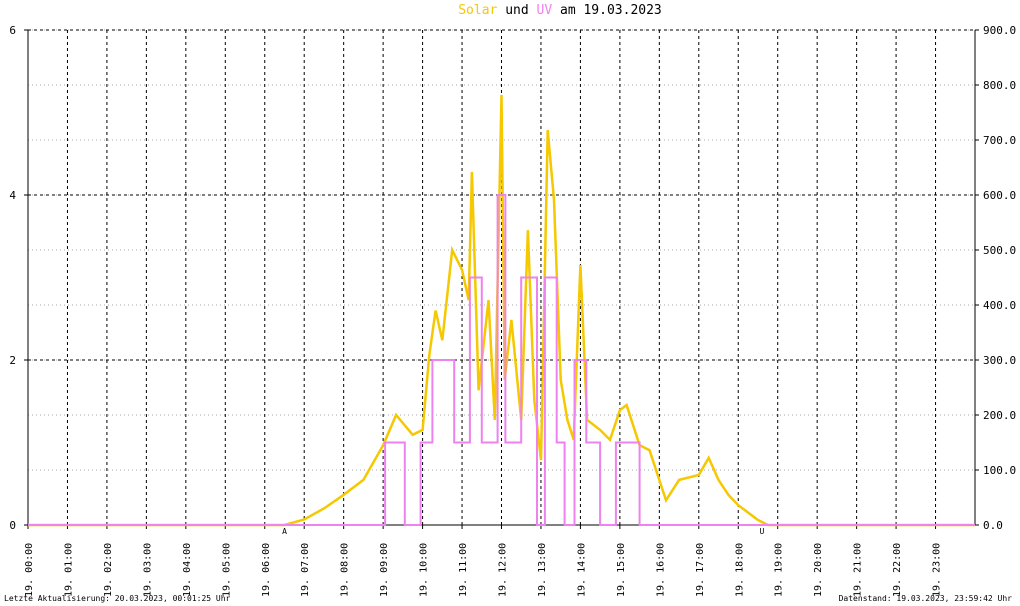 The width and height of the screenshot is (1020, 606). Describe the element at coordinates (779, 570) in the screenshot. I see `x-tick-label: 19. 19:00` at that location.